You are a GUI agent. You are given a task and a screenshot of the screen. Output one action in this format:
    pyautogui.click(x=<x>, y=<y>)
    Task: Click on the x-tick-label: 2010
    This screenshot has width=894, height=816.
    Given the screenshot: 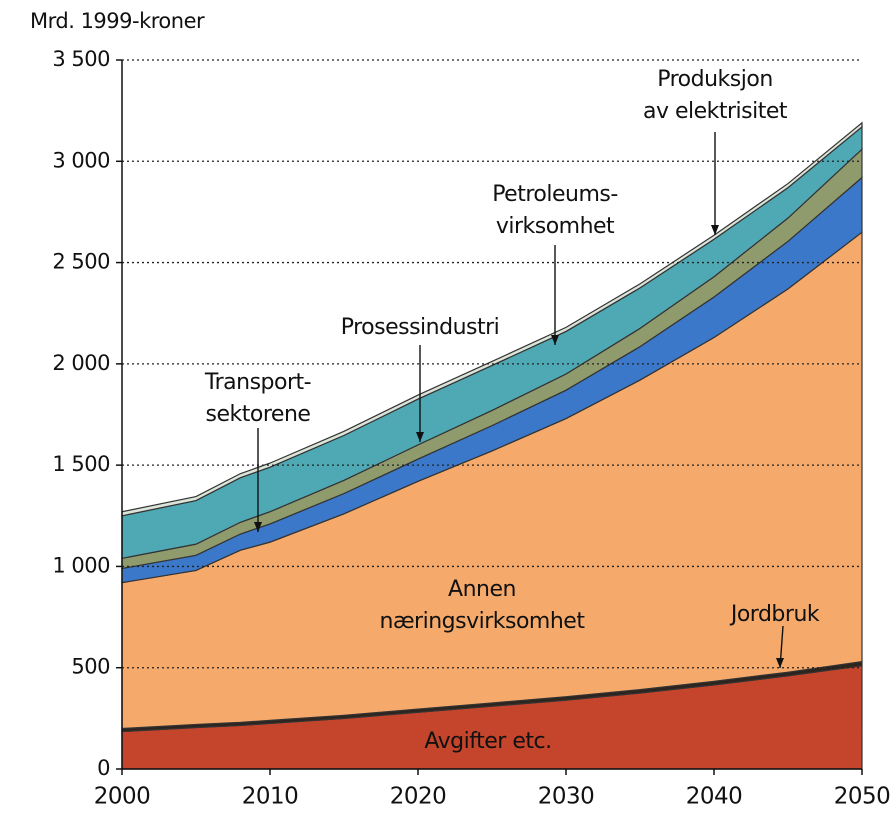 What is the action you would take?
    pyautogui.click(x=270, y=797)
    